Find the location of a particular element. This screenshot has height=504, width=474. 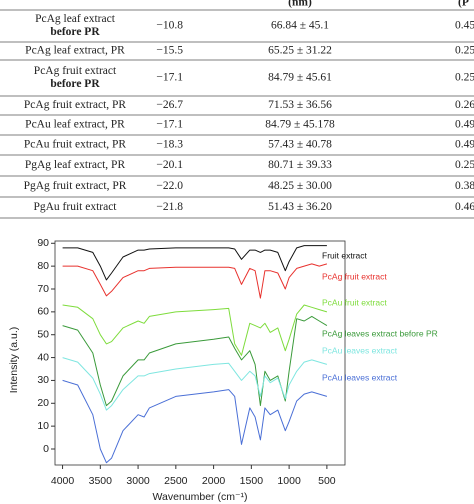

pdi-cell: 0.45 is located at coordinates (464, 26).